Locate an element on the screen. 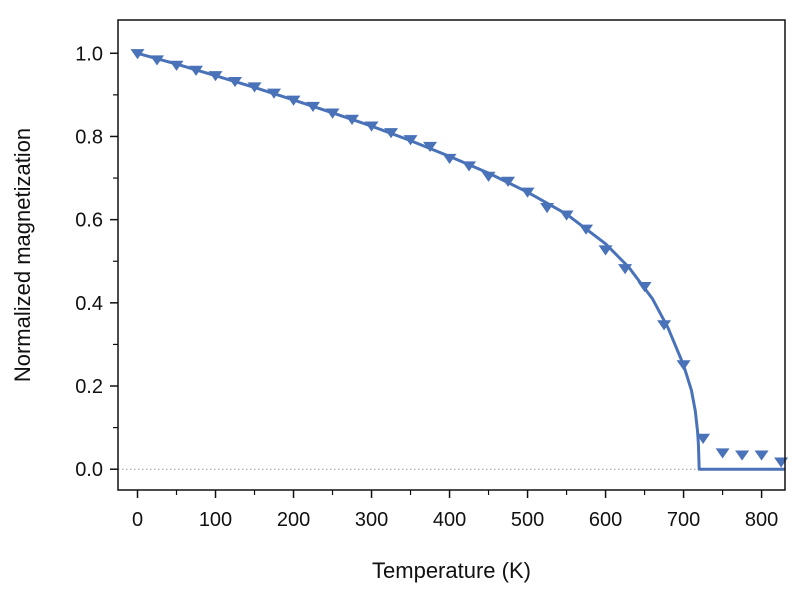  x-tick-label: 0 is located at coordinates (137, 520).